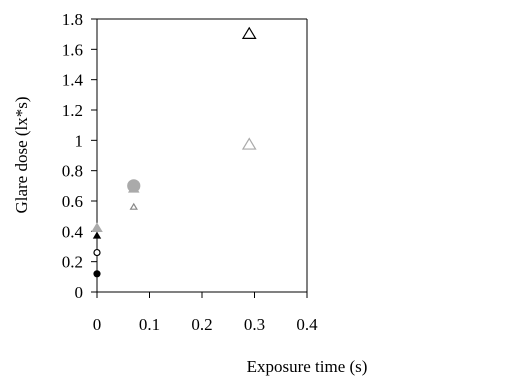  Describe the element at coordinates (79, 156) in the screenshot. I see `y-axis-ticks: 0 0.2 0.4 0.6 0.8 1 1.2 1.4 1.6 1.8` at that location.